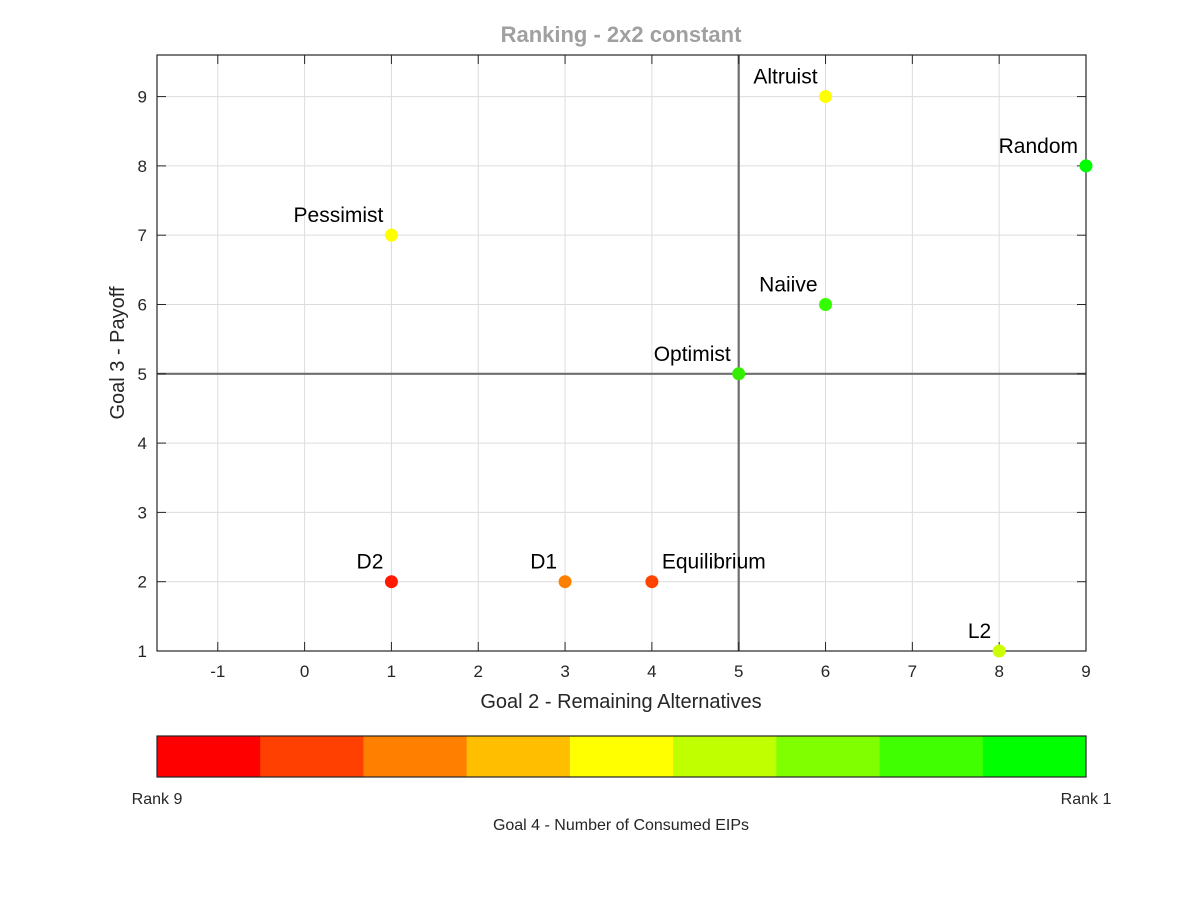 The height and width of the screenshot is (900, 1200). Describe the element at coordinates (391, 582) in the screenshot. I see `data-point-d2` at that location.